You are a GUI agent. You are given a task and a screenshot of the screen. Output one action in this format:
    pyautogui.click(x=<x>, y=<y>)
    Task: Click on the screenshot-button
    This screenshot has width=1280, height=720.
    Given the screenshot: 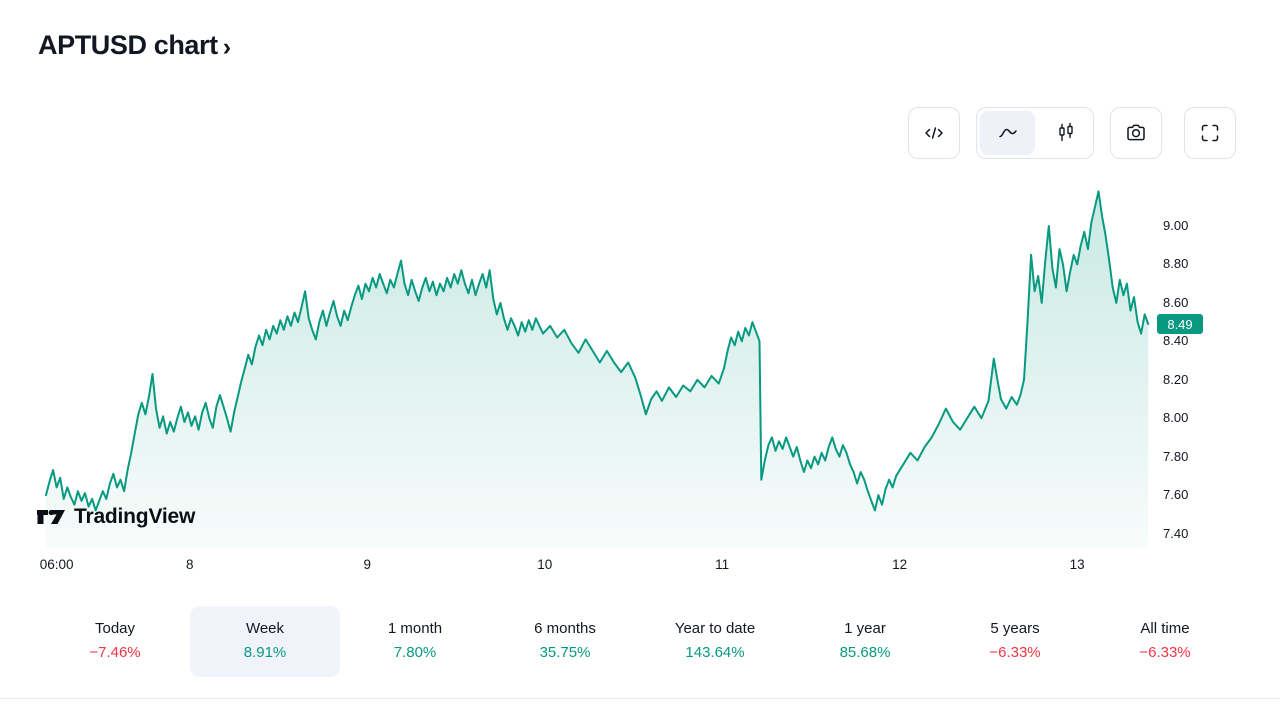 What is the action you would take?
    pyautogui.click(x=1136, y=133)
    